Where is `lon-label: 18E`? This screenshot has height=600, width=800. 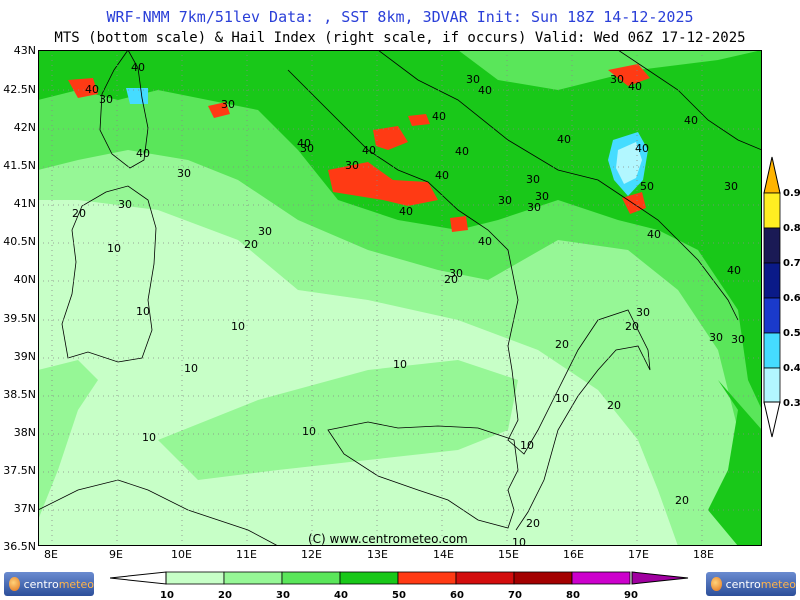 lon-label: 18E is located at coordinates (703, 554).